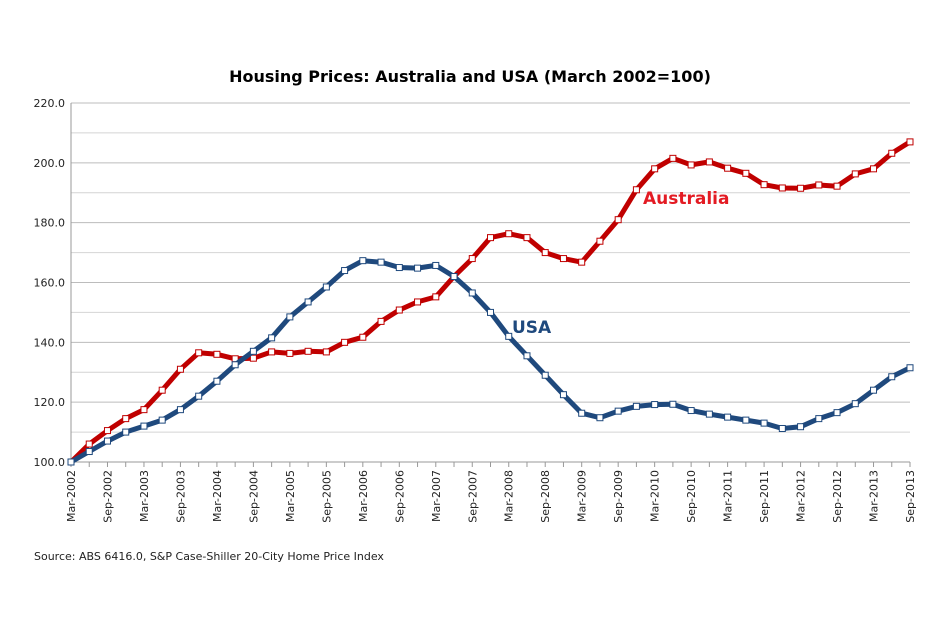 Image resolution: width=940 pixels, height=627 pixels. What do you see at coordinates (655, 496) in the screenshot?
I see `x-tick-label: Mar-2010` at bounding box center [655, 496].